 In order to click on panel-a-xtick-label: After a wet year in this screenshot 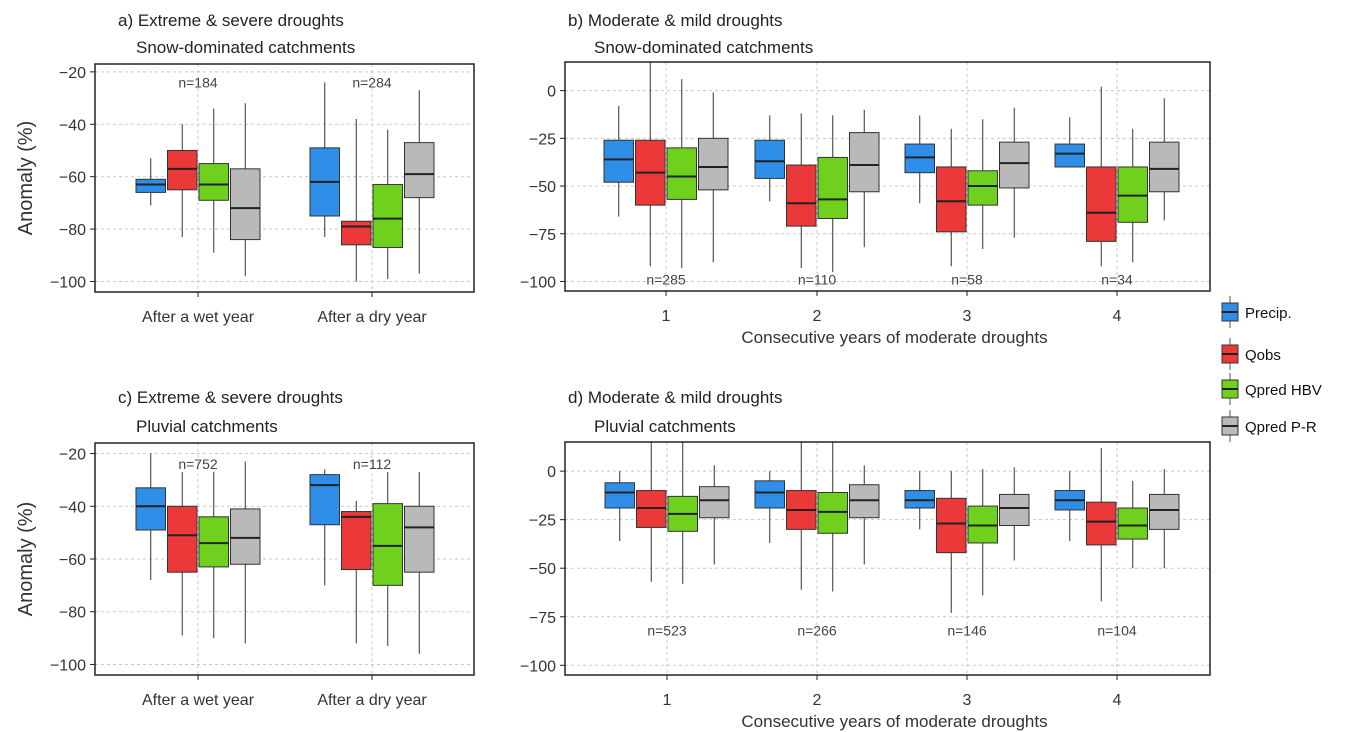, I will do `click(198, 317)`.